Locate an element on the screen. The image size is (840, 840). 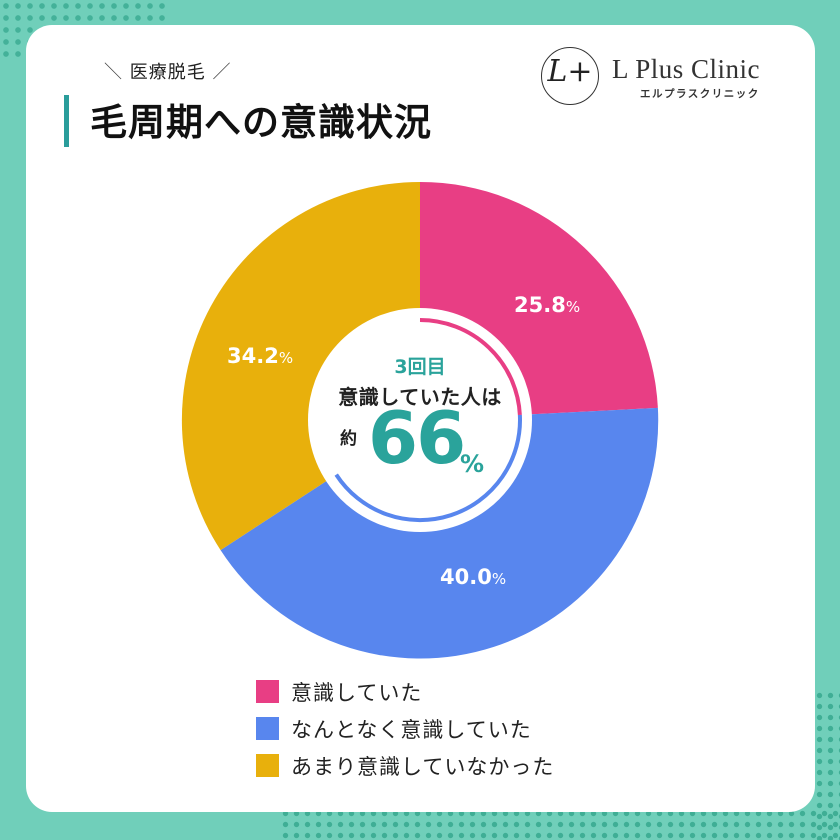
label-blue-value: 40.0 is located at coordinates (466, 577).